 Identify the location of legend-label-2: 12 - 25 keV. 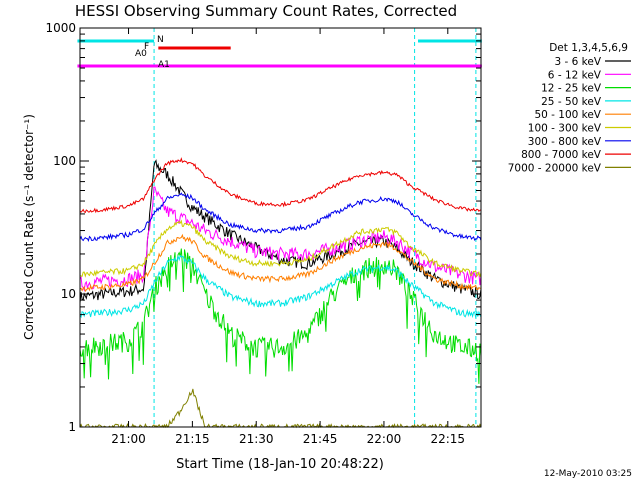
(571, 89).